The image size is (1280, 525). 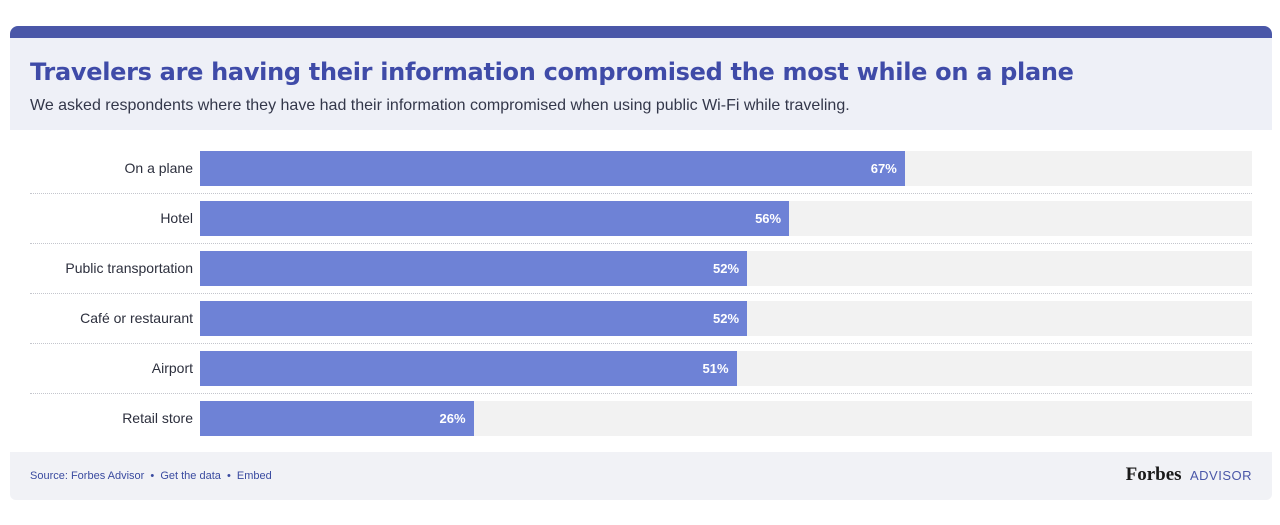 What do you see at coordinates (883, 168) in the screenshot?
I see `bar-value-label: 67%` at bounding box center [883, 168].